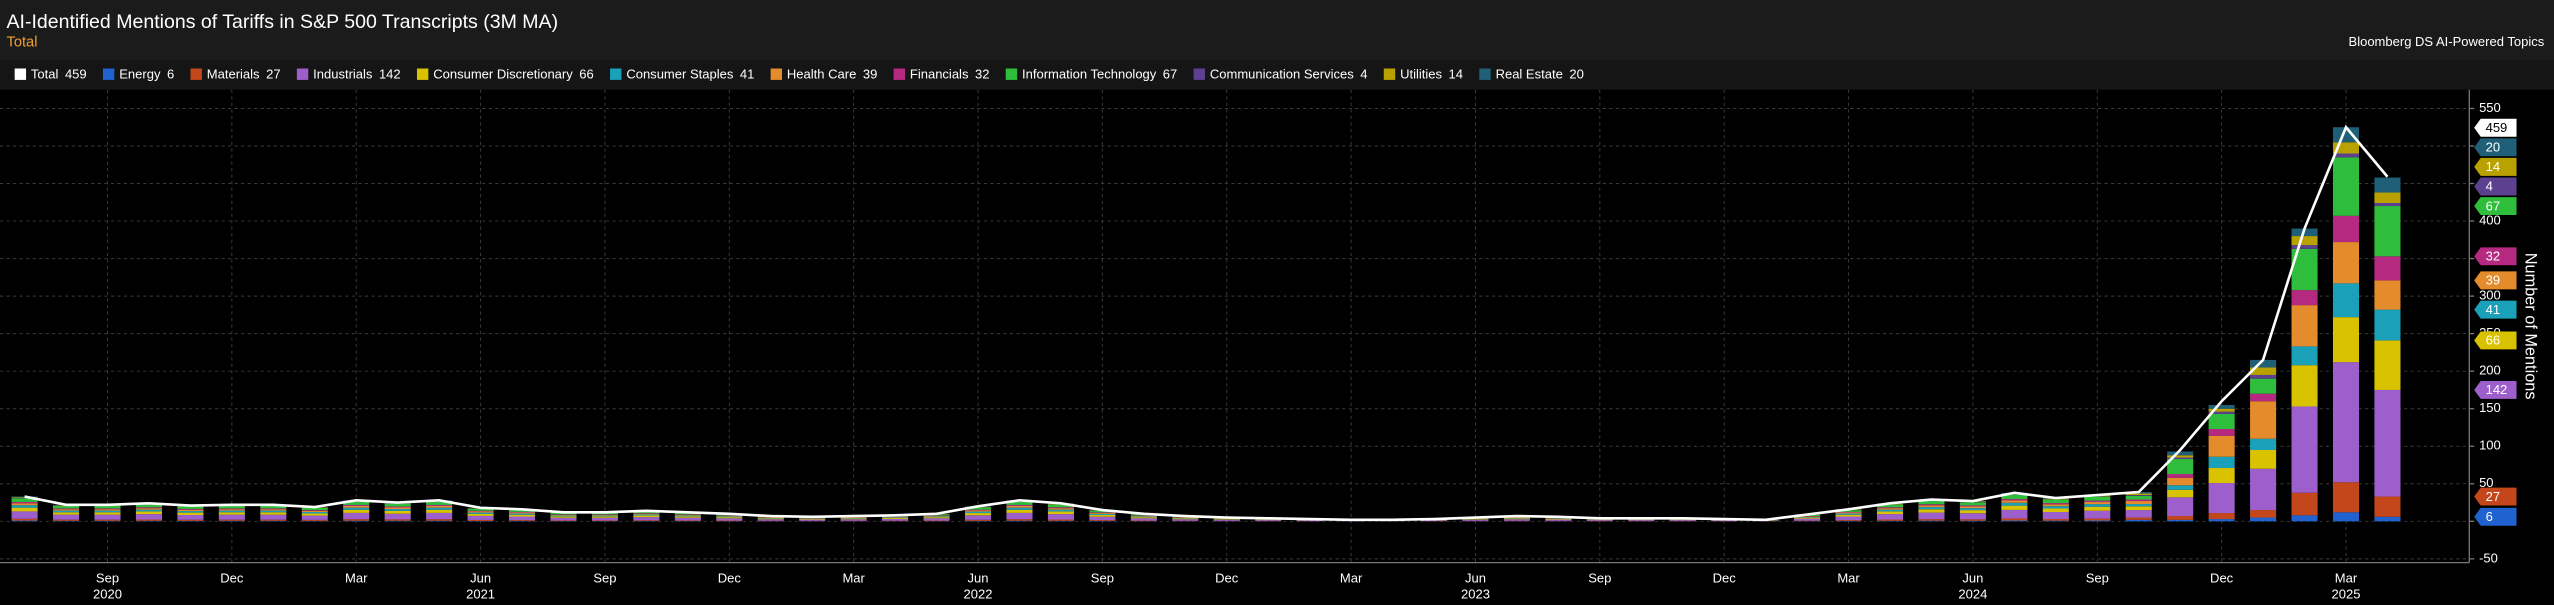 The width and height of the screenshot is (2554, 605). I want to click on chart-subtitle: Total, so click(22, 42).